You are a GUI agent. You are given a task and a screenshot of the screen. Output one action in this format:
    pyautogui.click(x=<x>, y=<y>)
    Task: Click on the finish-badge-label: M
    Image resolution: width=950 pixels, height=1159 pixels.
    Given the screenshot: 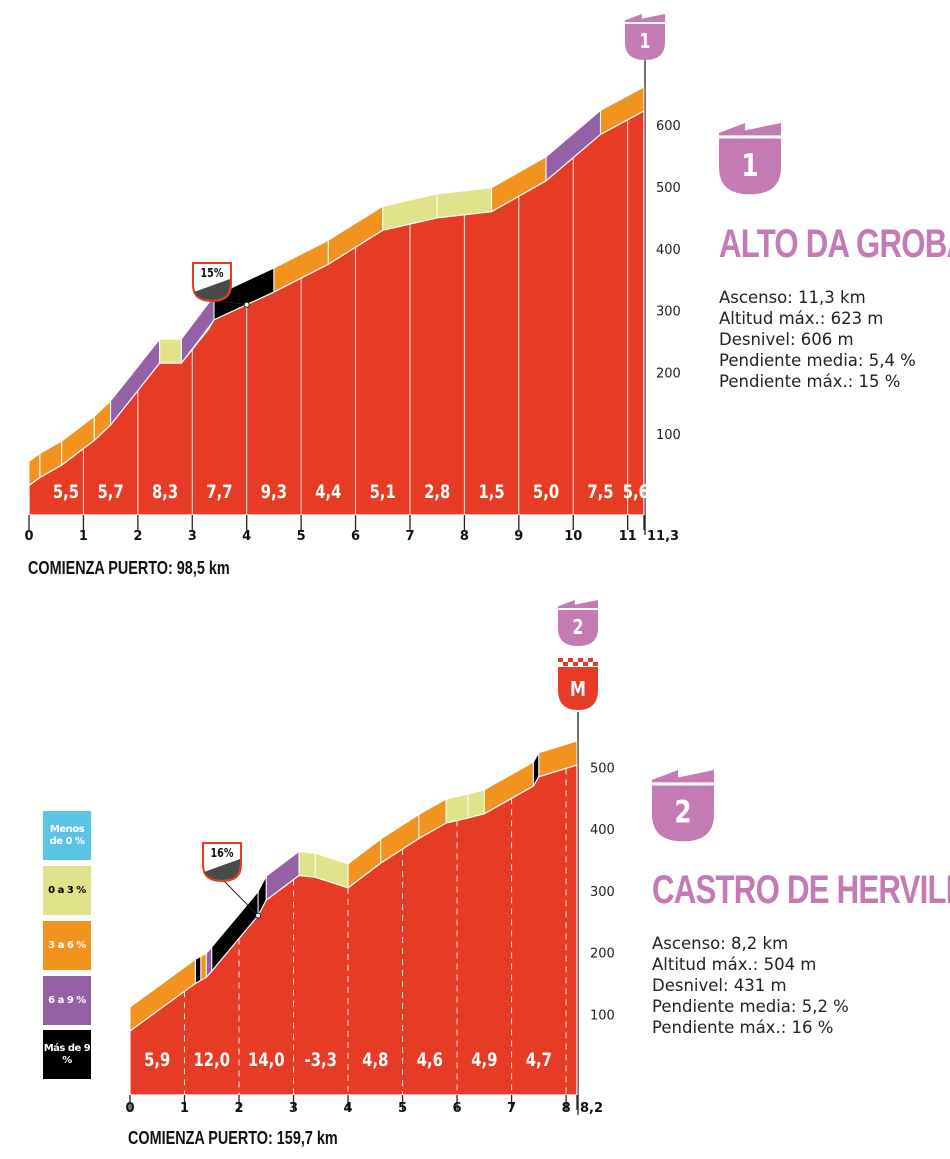 What is the action you would take?
    pyautogui.click(x=578, y=689)
    